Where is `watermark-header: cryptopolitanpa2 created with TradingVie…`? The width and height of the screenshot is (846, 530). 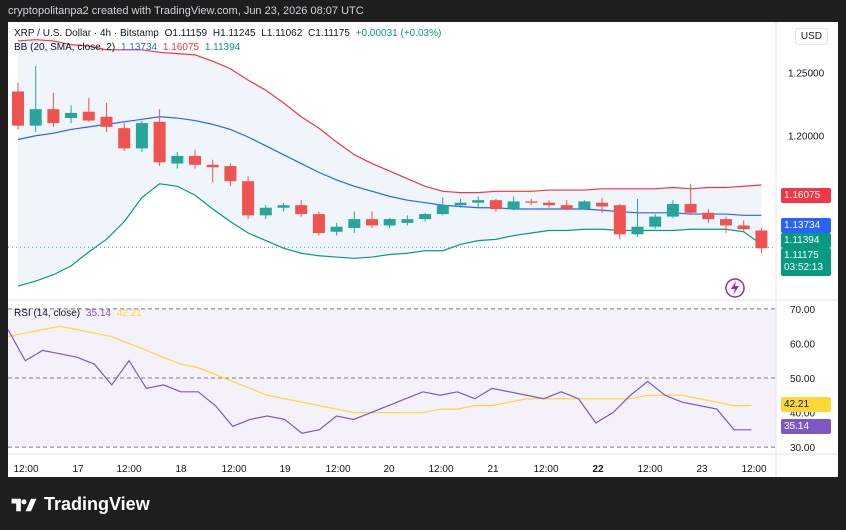 watermark-header: cryptopolitanpa2 created with TradingVie… is located at coordinates (186, 11).